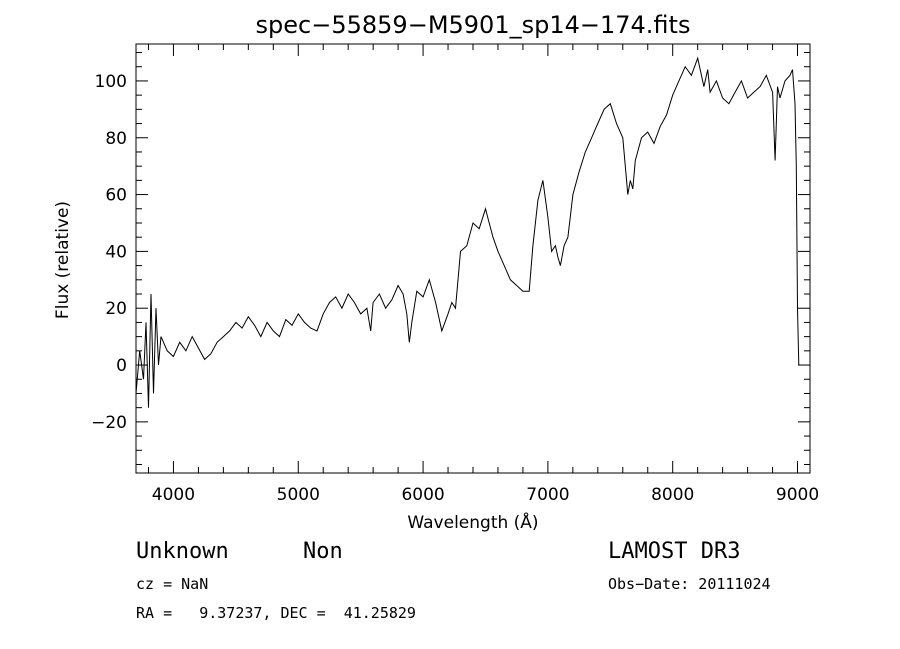 The image size is (900, 649). What do you see at coordinates (116, 139) in the screenshot?
I see `y-tick-label: 80` at bounding box center [116, 139].